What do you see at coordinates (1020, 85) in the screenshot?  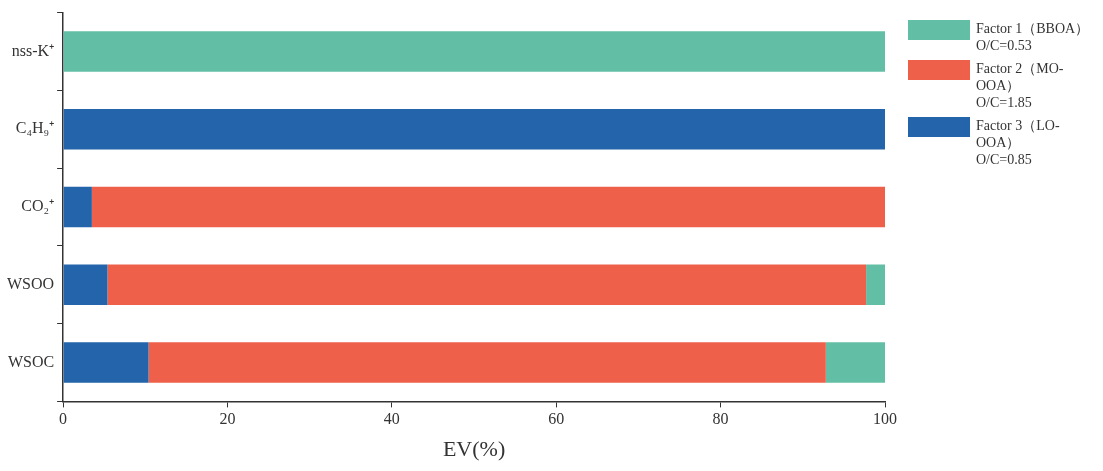 I see `legend-label: Factor 2（MO-OOA） O/C=1.85` at bounding box center [1020, 85].